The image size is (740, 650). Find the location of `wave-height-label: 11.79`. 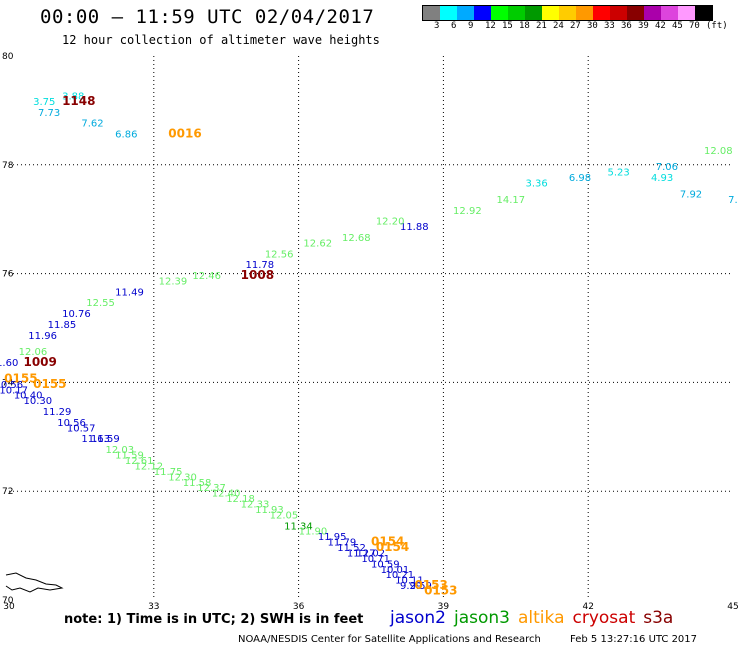

wave-height-label: 11.79 is located at coordinates (342, 543).